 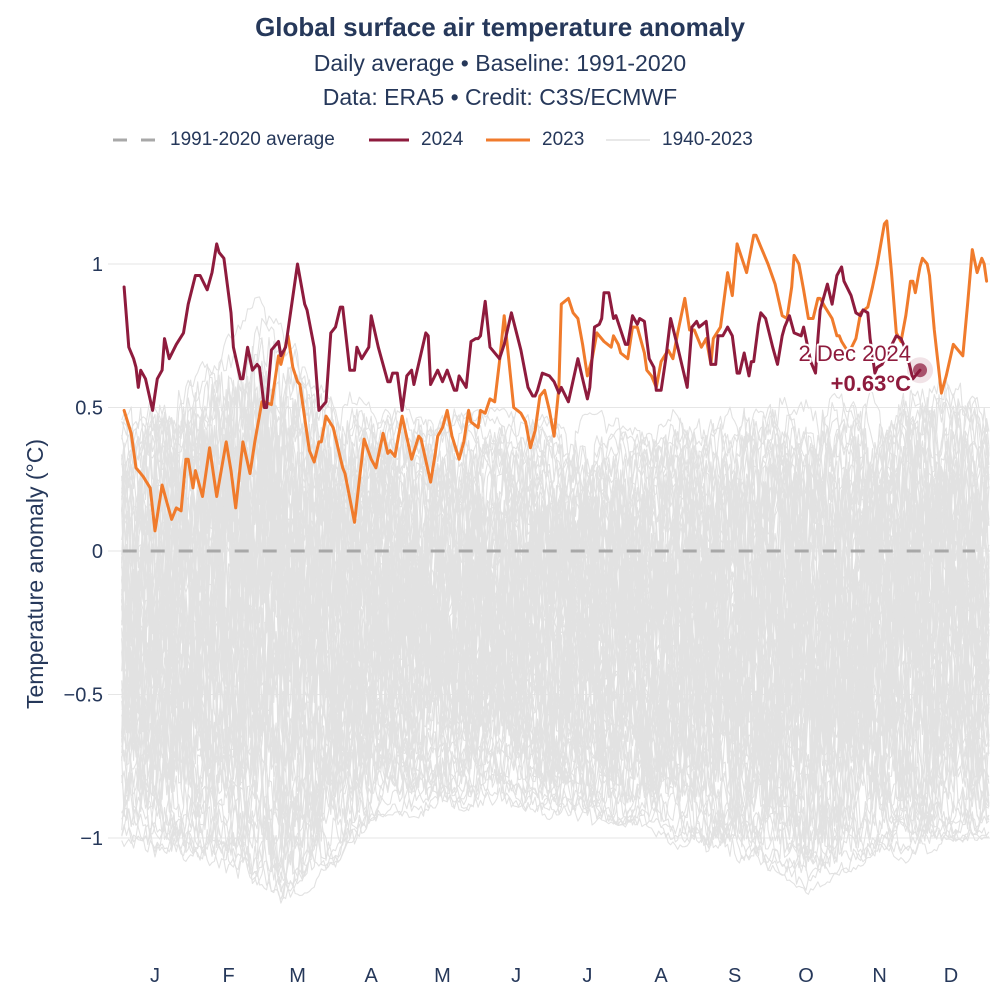 I want to click on chart-credit: Data: ERA5 • Credit: C3S/ECMWF, so click(x=500, y=97).